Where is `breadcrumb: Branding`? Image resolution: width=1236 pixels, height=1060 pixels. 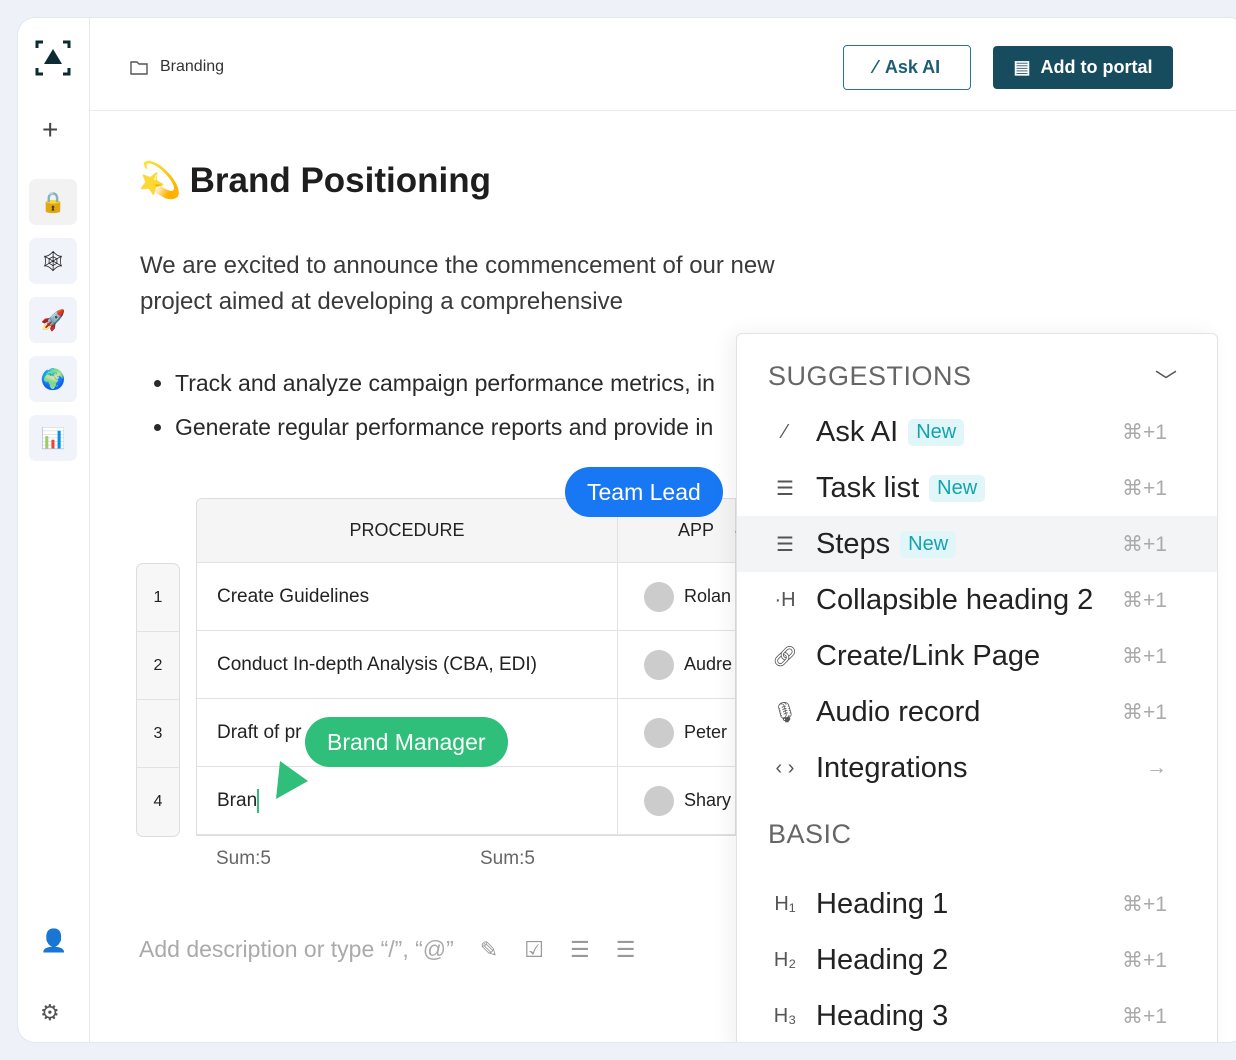 breadcrumb: Branding is located at coordinates (177, 67).